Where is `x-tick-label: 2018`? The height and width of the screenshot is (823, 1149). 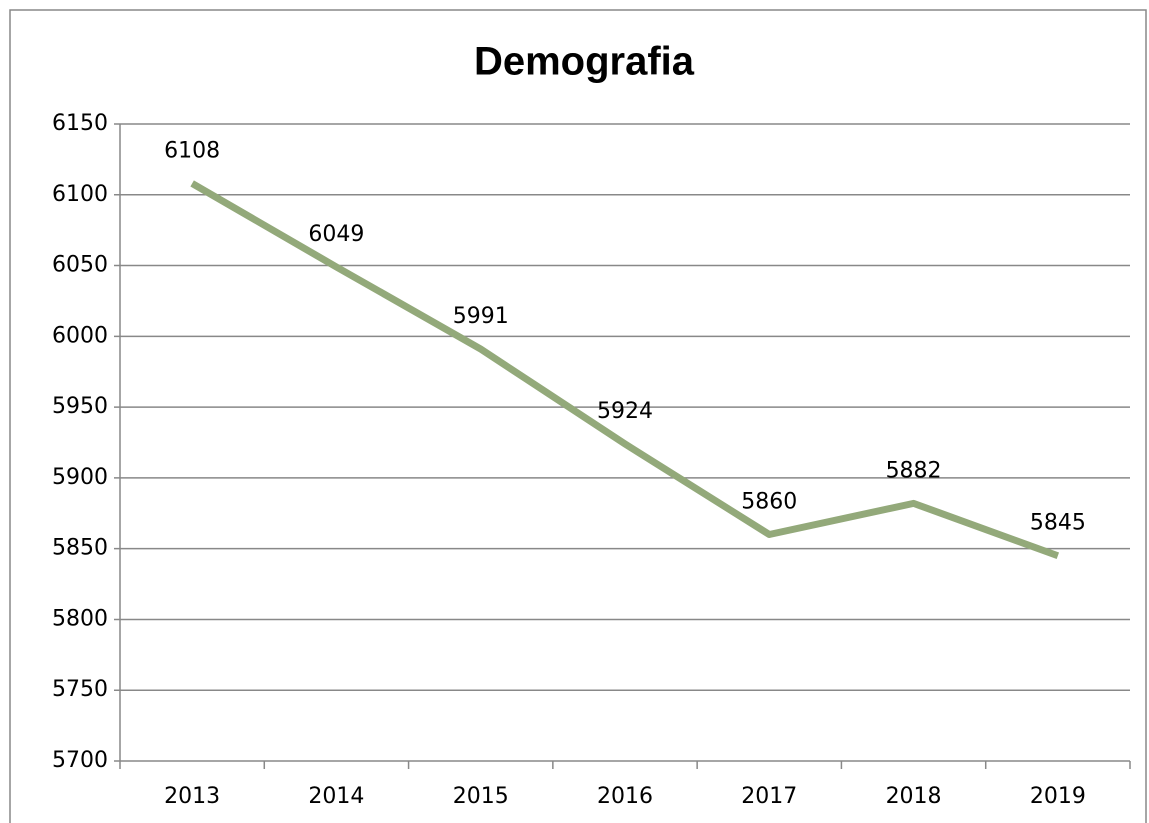
x-tick-label: 2018 is located at coordinates (914, 796).